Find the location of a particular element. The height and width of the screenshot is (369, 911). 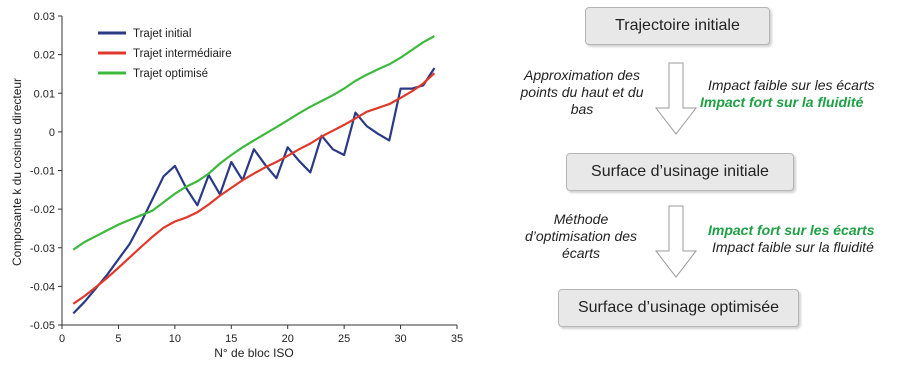

x-tick-label: 25 is located at coordinates (344, 339).